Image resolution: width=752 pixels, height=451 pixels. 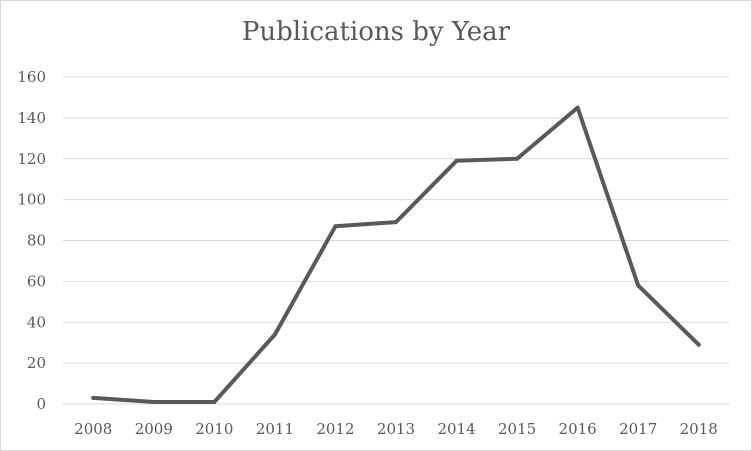 I want to click on y-tick-label: 20, so click(x=36, y=363).